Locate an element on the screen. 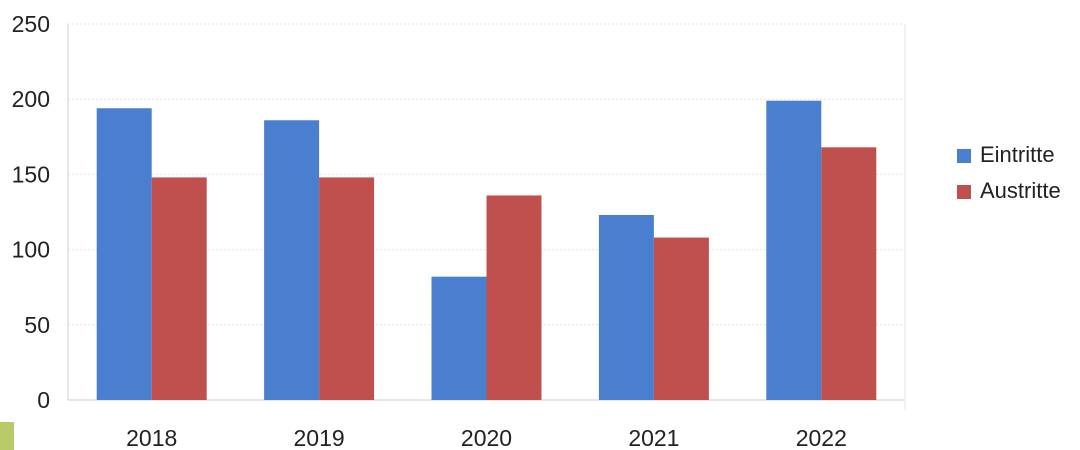  bar-eintritte-2018 is located at coordinates (124, 254).